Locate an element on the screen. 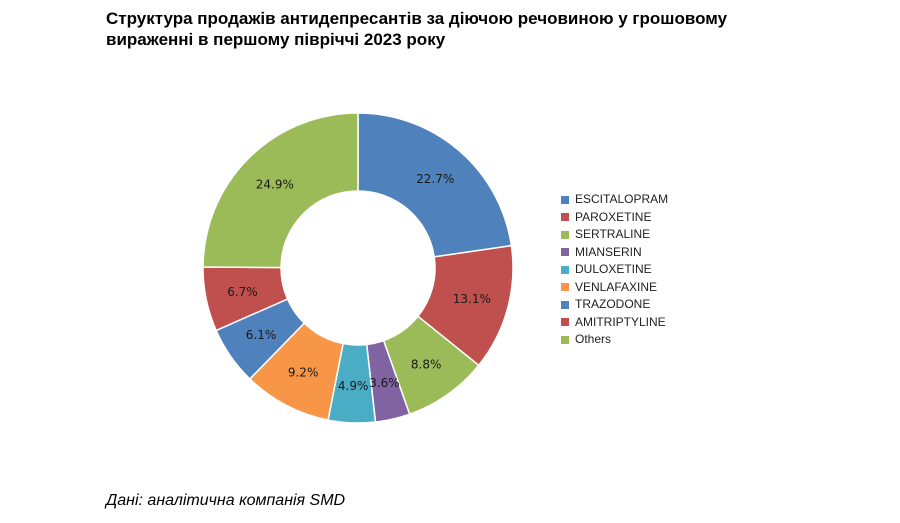 The width and height of the screenshot is (900, 523). legend-label: PAROXETINE is located at coordinates (613, 216).